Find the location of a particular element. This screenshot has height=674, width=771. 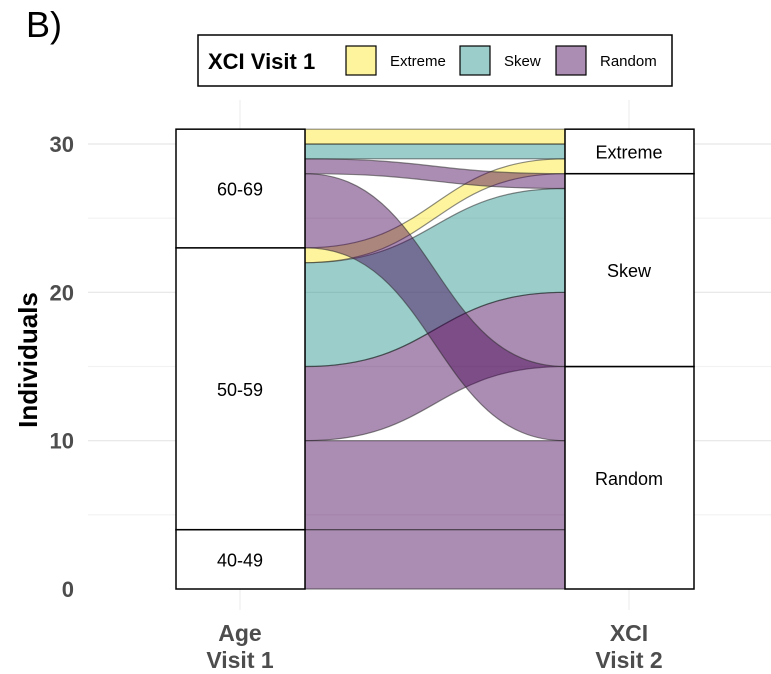

legend-label: Extreme is located at coordinates (418, 61).